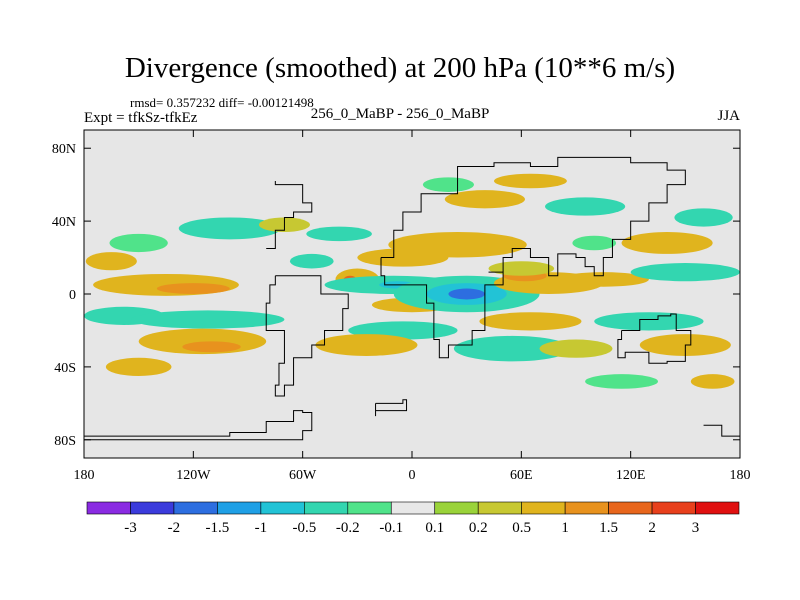 This screenshot has height=600, width=800. Describe the element at coordinates (64, 149) in the screenshot. I see `y-tick-label: 80N` at that location.